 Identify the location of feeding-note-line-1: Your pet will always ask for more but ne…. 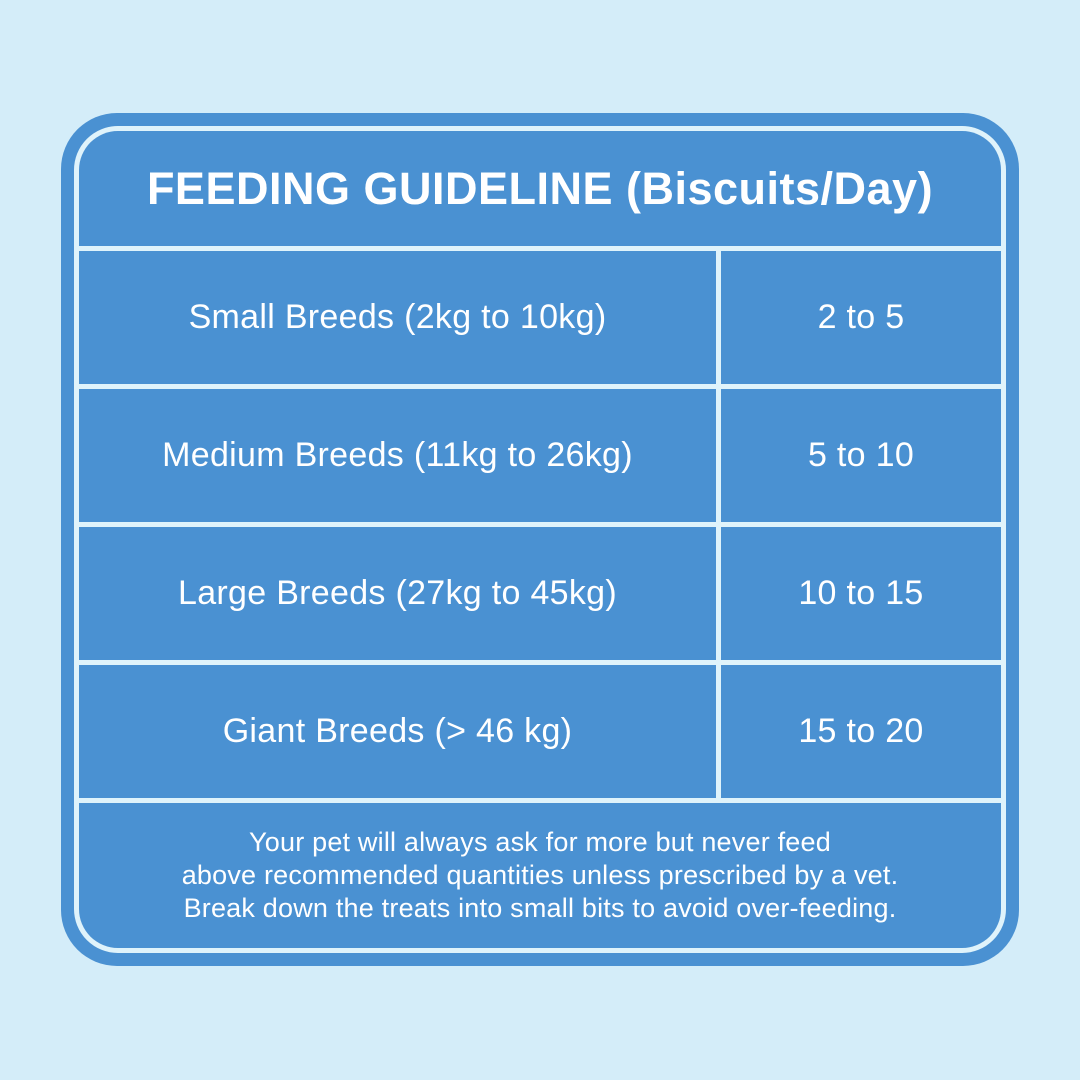
(540, 842).